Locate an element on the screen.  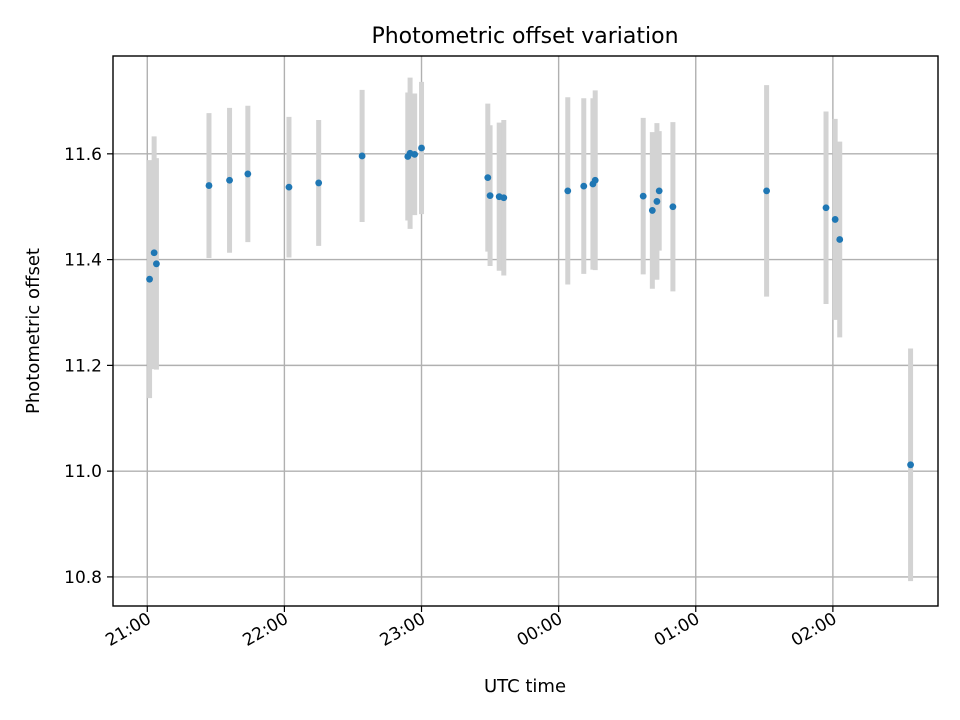
y-axis-label: Photometric offset is located at coordinates (33, 331).